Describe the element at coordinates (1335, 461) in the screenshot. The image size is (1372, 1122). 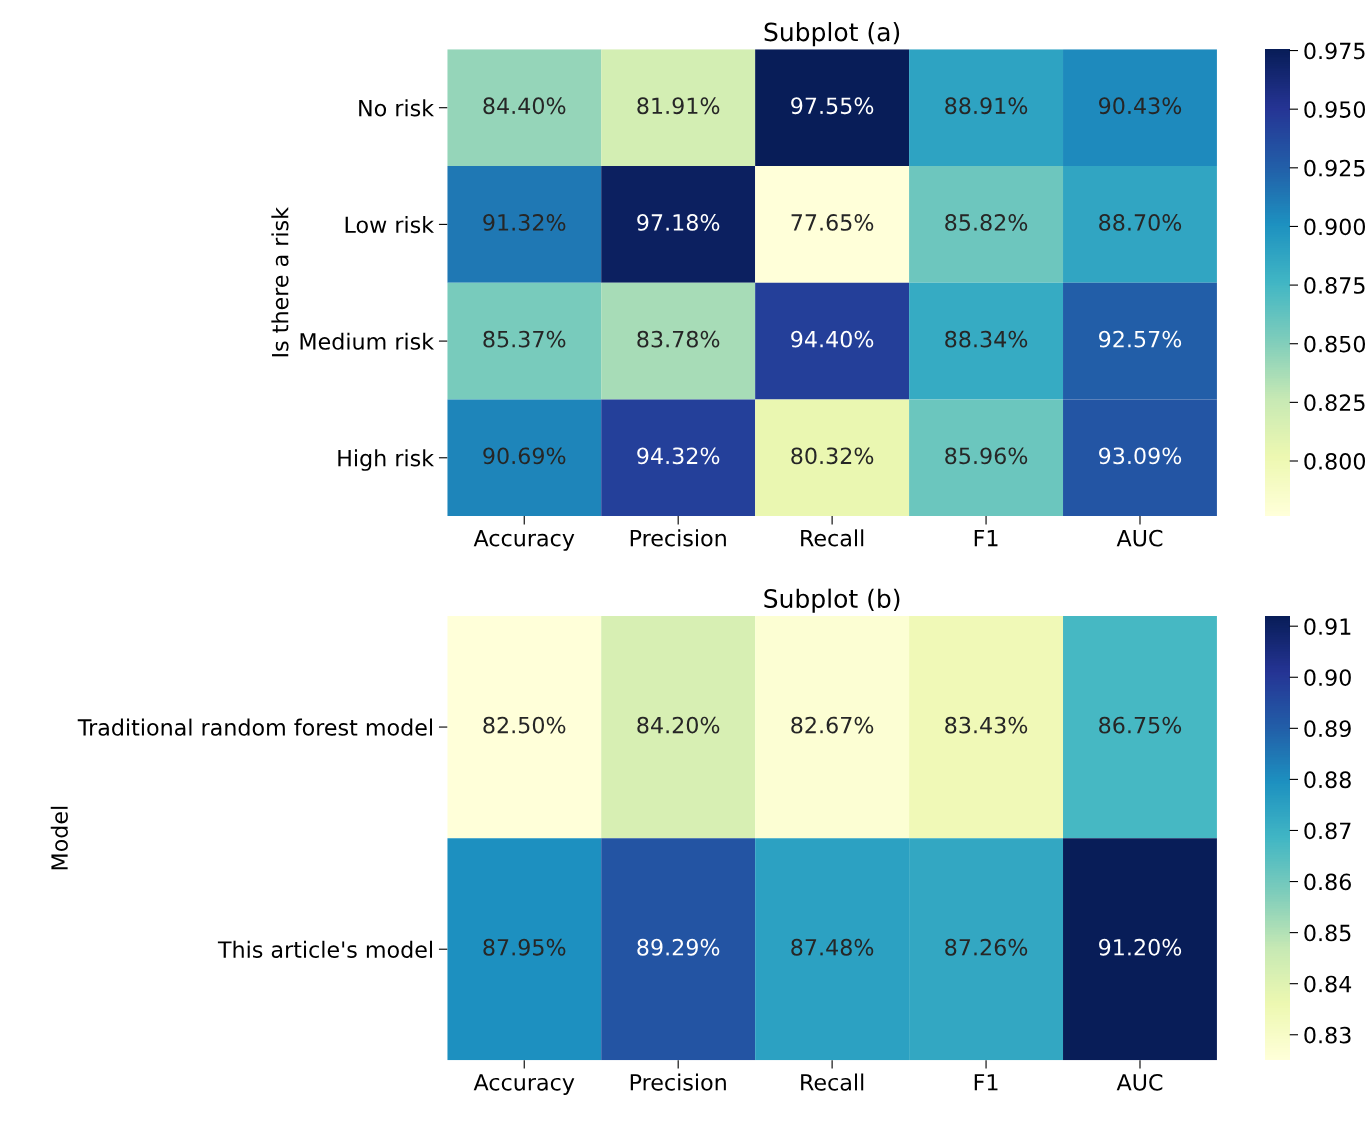
I see `color-bar-label: 0.800` at that location.